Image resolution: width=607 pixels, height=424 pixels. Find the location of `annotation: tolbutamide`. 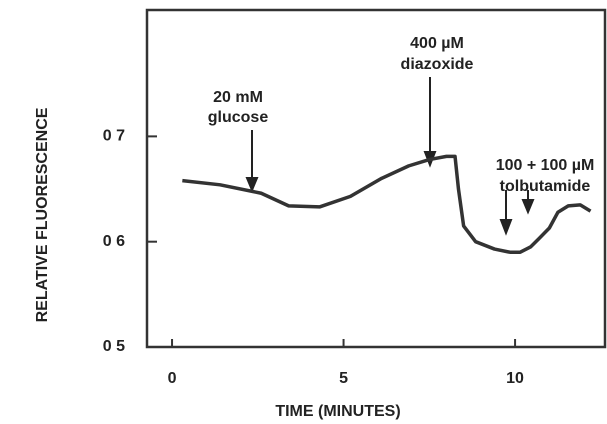

annotation: tolbutamide is located at coordinates (545, 186).